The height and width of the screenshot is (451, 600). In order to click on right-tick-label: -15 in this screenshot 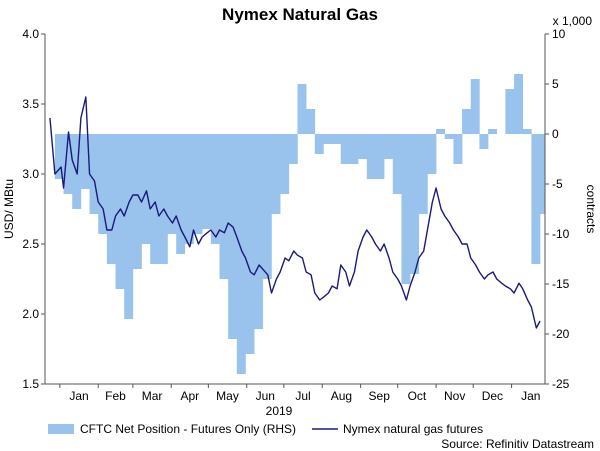, I will do `click(561, 284)`.